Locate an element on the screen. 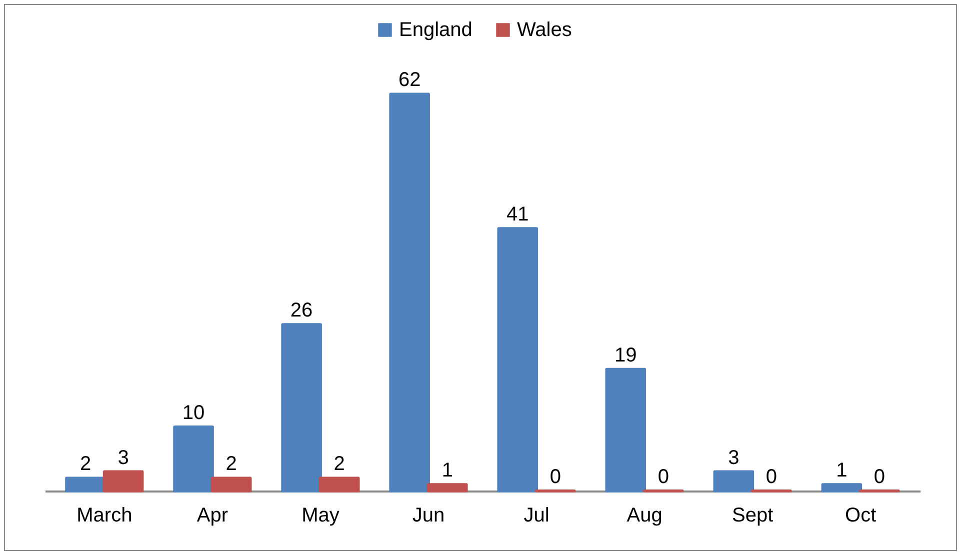 This screenshot has height=557, width=963. data-label: 26 is located at coordinates (301, 311).